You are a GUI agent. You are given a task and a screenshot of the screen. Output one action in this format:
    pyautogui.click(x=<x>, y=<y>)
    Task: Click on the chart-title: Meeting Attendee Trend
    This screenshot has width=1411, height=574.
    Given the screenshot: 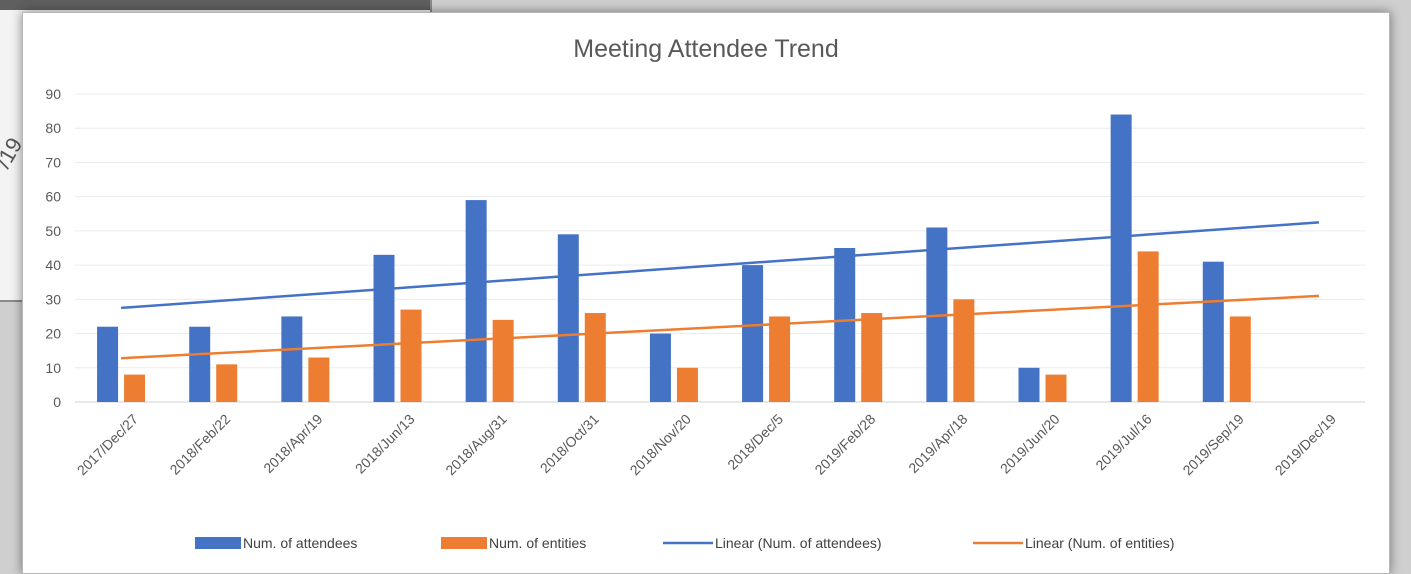 What is the action you would take?
    pyautogui.click(x=705, y=49)
    